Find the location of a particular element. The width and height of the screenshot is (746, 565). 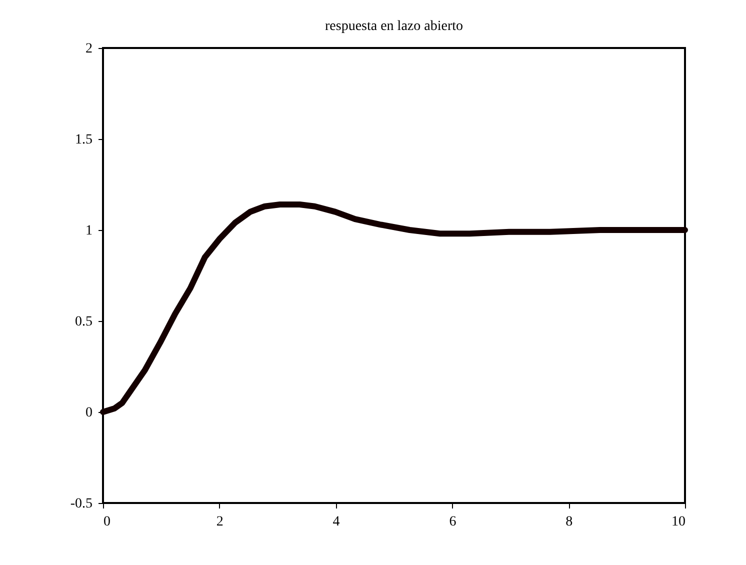

y-tick-label: 0 is located at coordinates (89, 413).